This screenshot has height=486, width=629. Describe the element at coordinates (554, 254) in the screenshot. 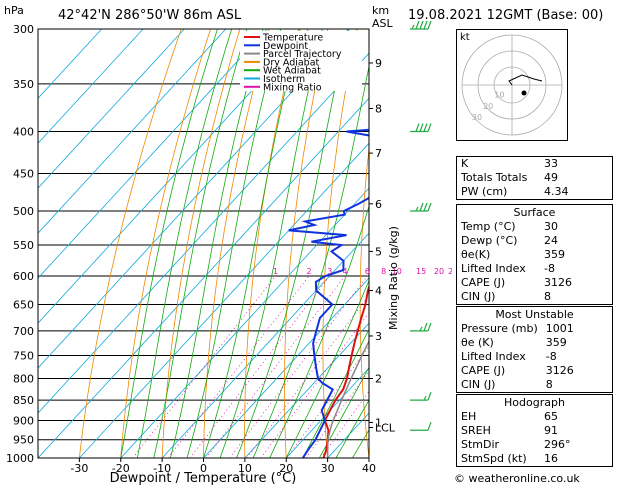

I see `surface-value: 359` at that location.